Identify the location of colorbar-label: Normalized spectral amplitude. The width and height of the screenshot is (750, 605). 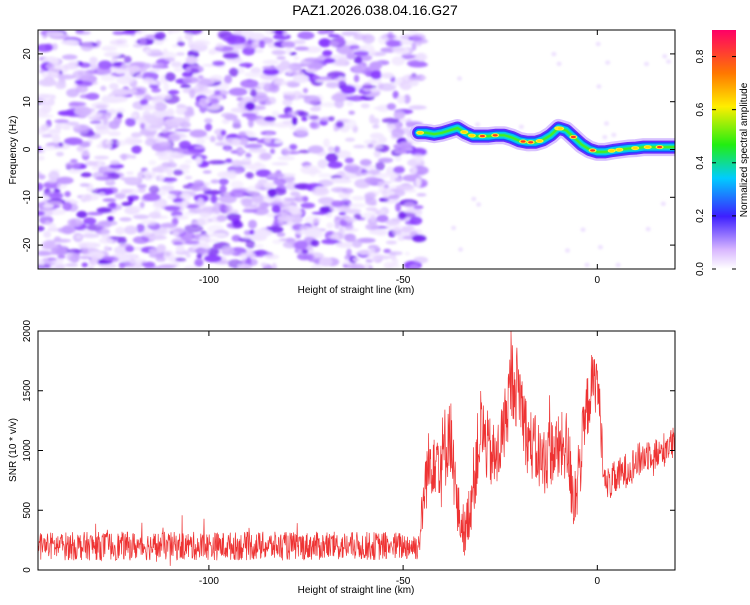
(744, 149).